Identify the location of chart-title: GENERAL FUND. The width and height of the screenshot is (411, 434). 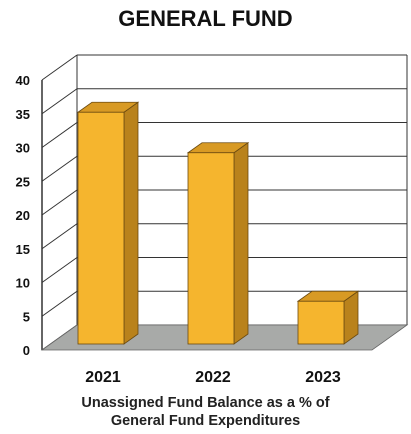
(205, 18).